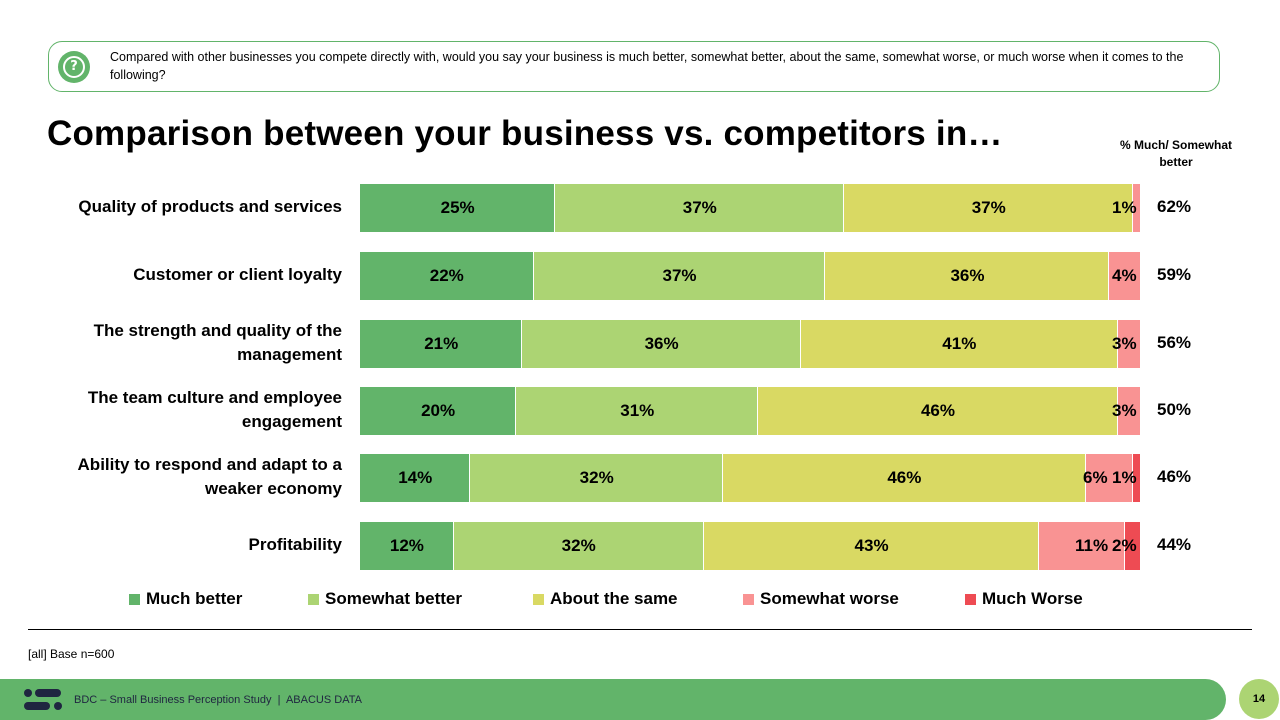 The image size is (1280, 720). I want to click on bar-label-about-the-same: 36%, so click(967, 275).